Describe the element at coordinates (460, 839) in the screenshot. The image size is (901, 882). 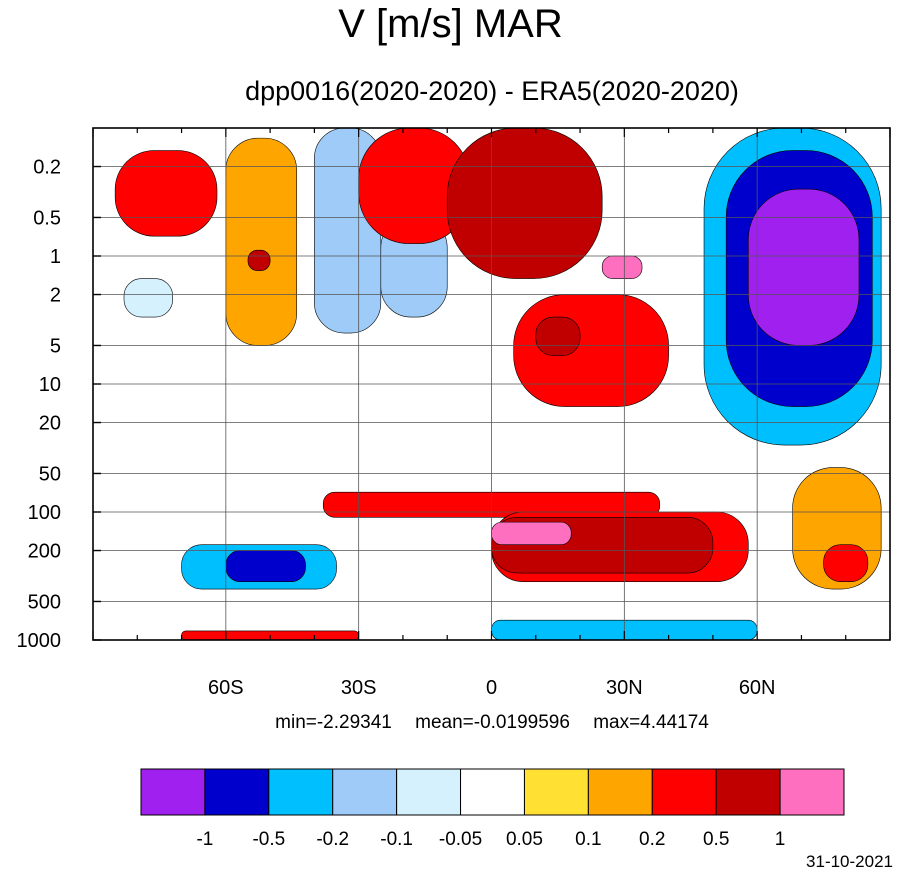
I see `colorbar-label: -0.05` at that location.